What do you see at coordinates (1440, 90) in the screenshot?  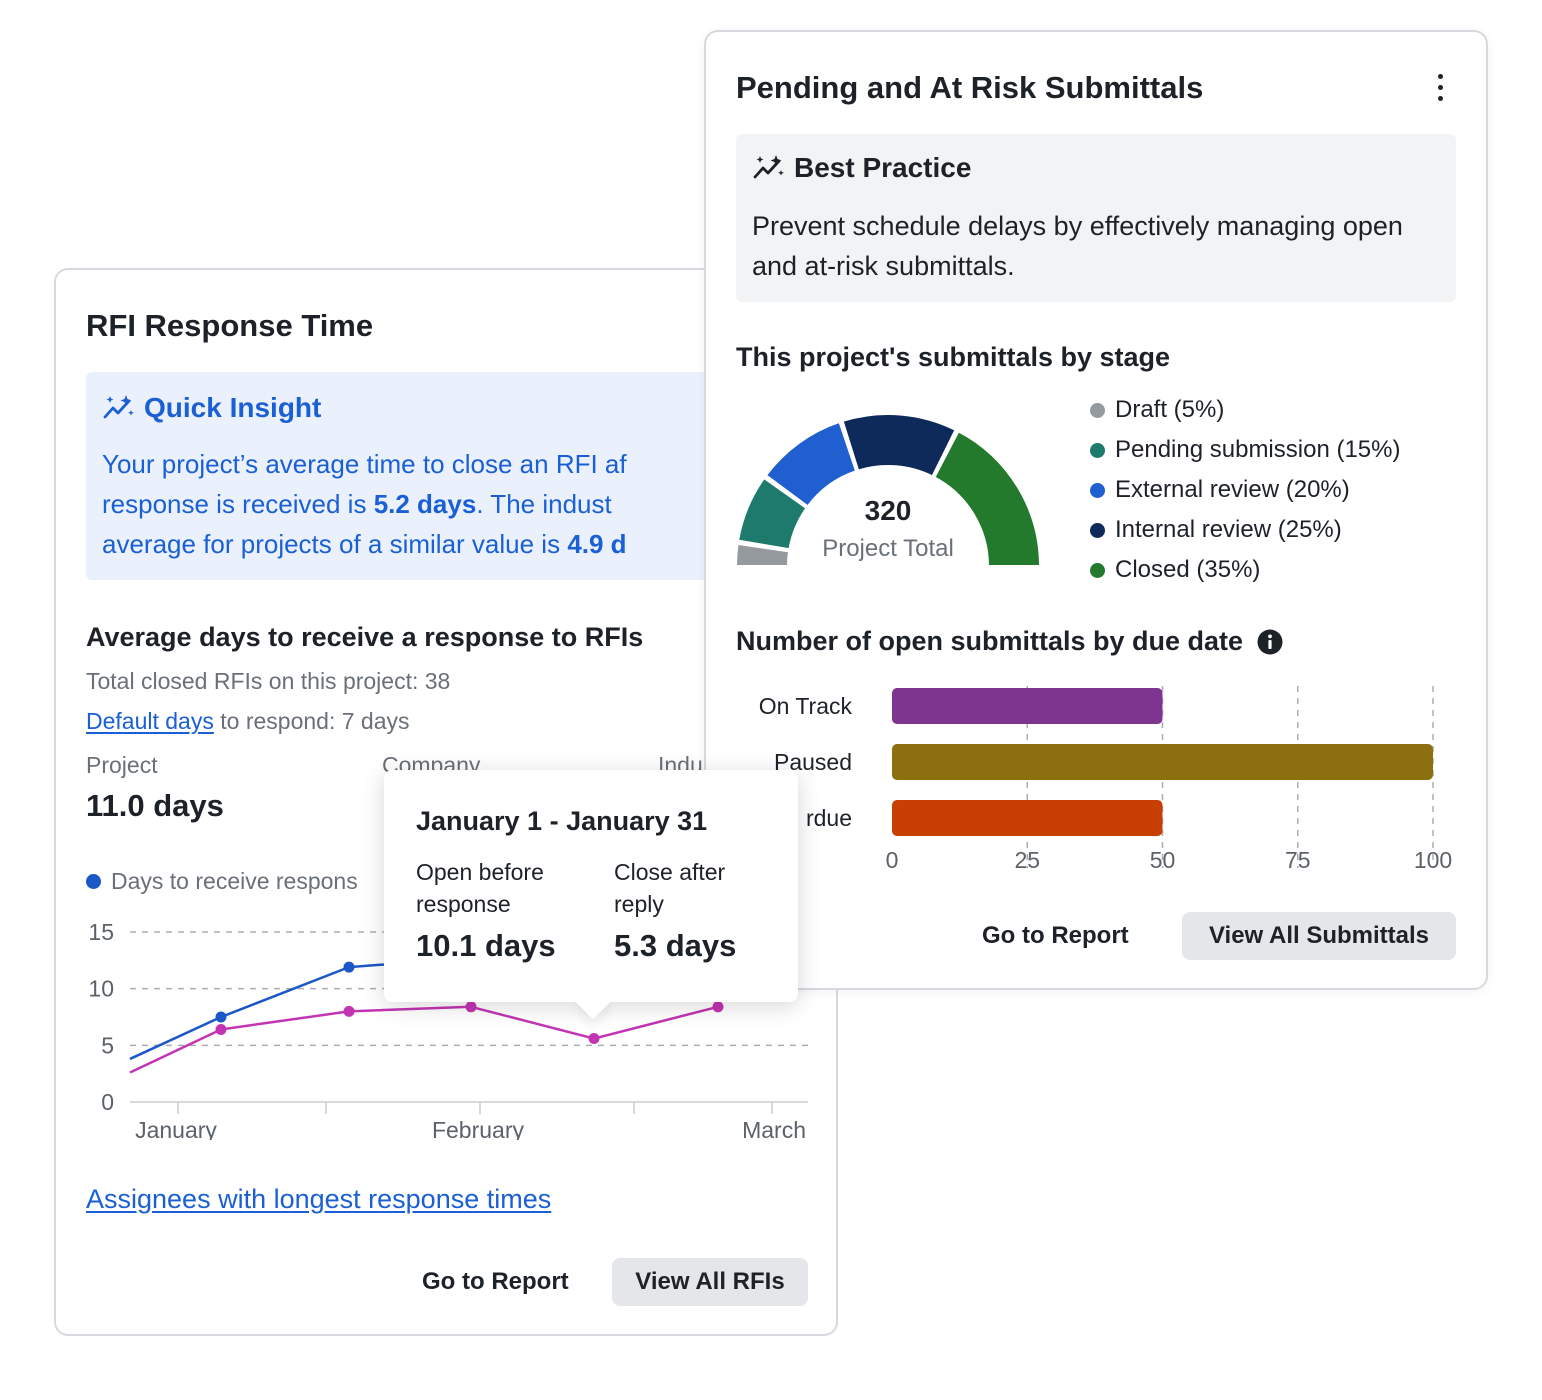 I see `kebab-icon` at bounding box center [1440, 90].